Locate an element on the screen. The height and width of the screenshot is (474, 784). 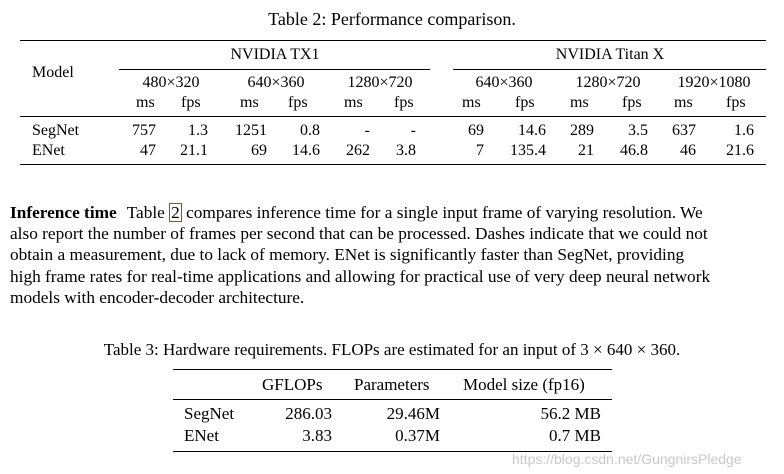
table3-cell-size: 0.7 MB is located at coordinates (575, 435).